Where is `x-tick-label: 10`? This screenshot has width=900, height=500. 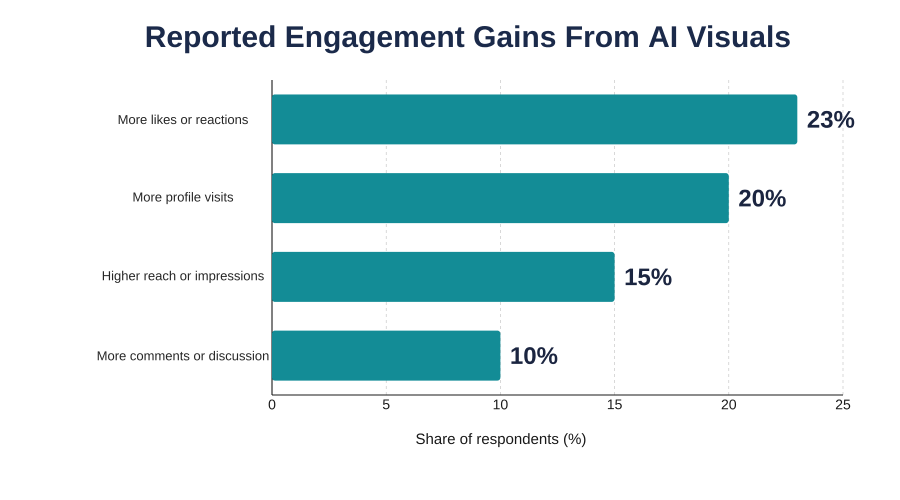
x-tick-label: 10 is located at coordinates (501, 405).